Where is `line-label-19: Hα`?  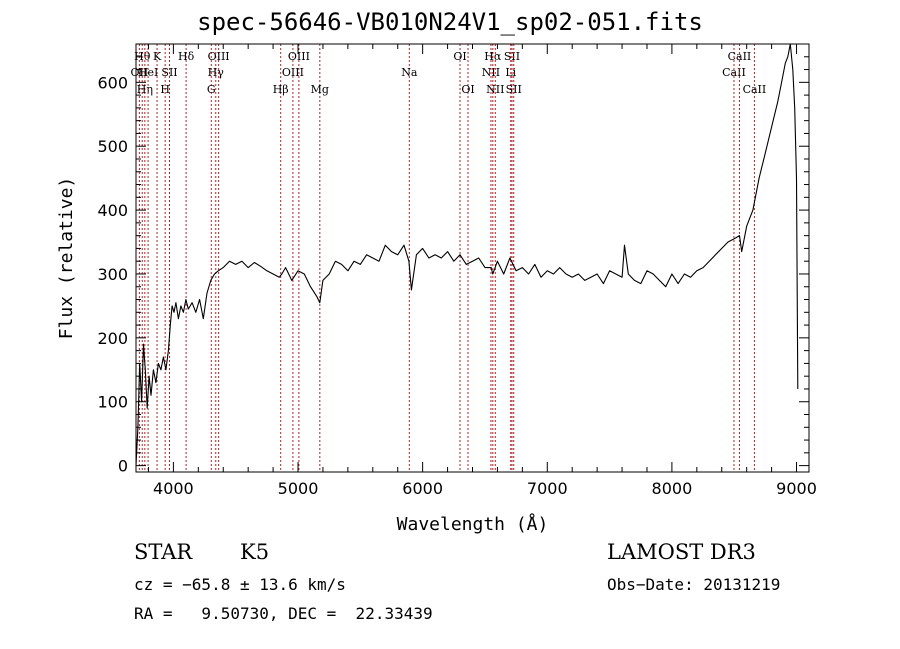
line-label-19: Hα is located at coordinates (493, 56).